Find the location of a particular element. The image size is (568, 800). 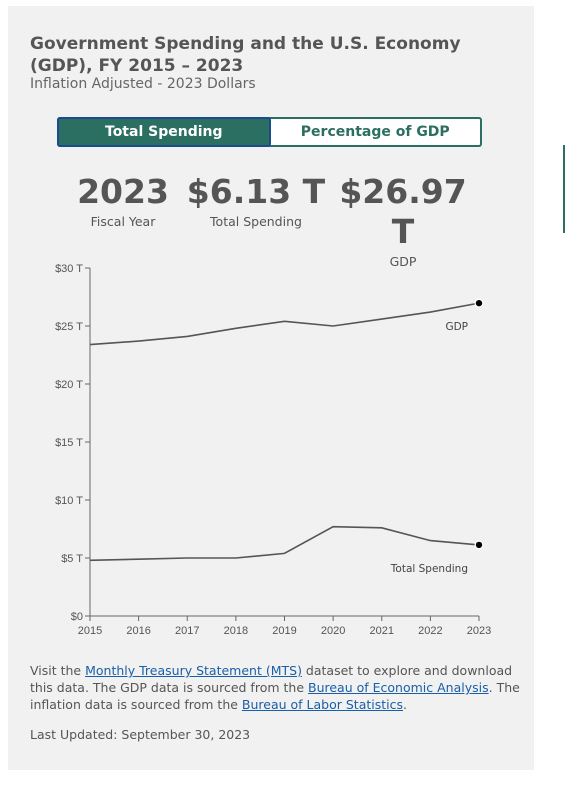

y-tick-label: $30 T is located at coordinates (69, 269).